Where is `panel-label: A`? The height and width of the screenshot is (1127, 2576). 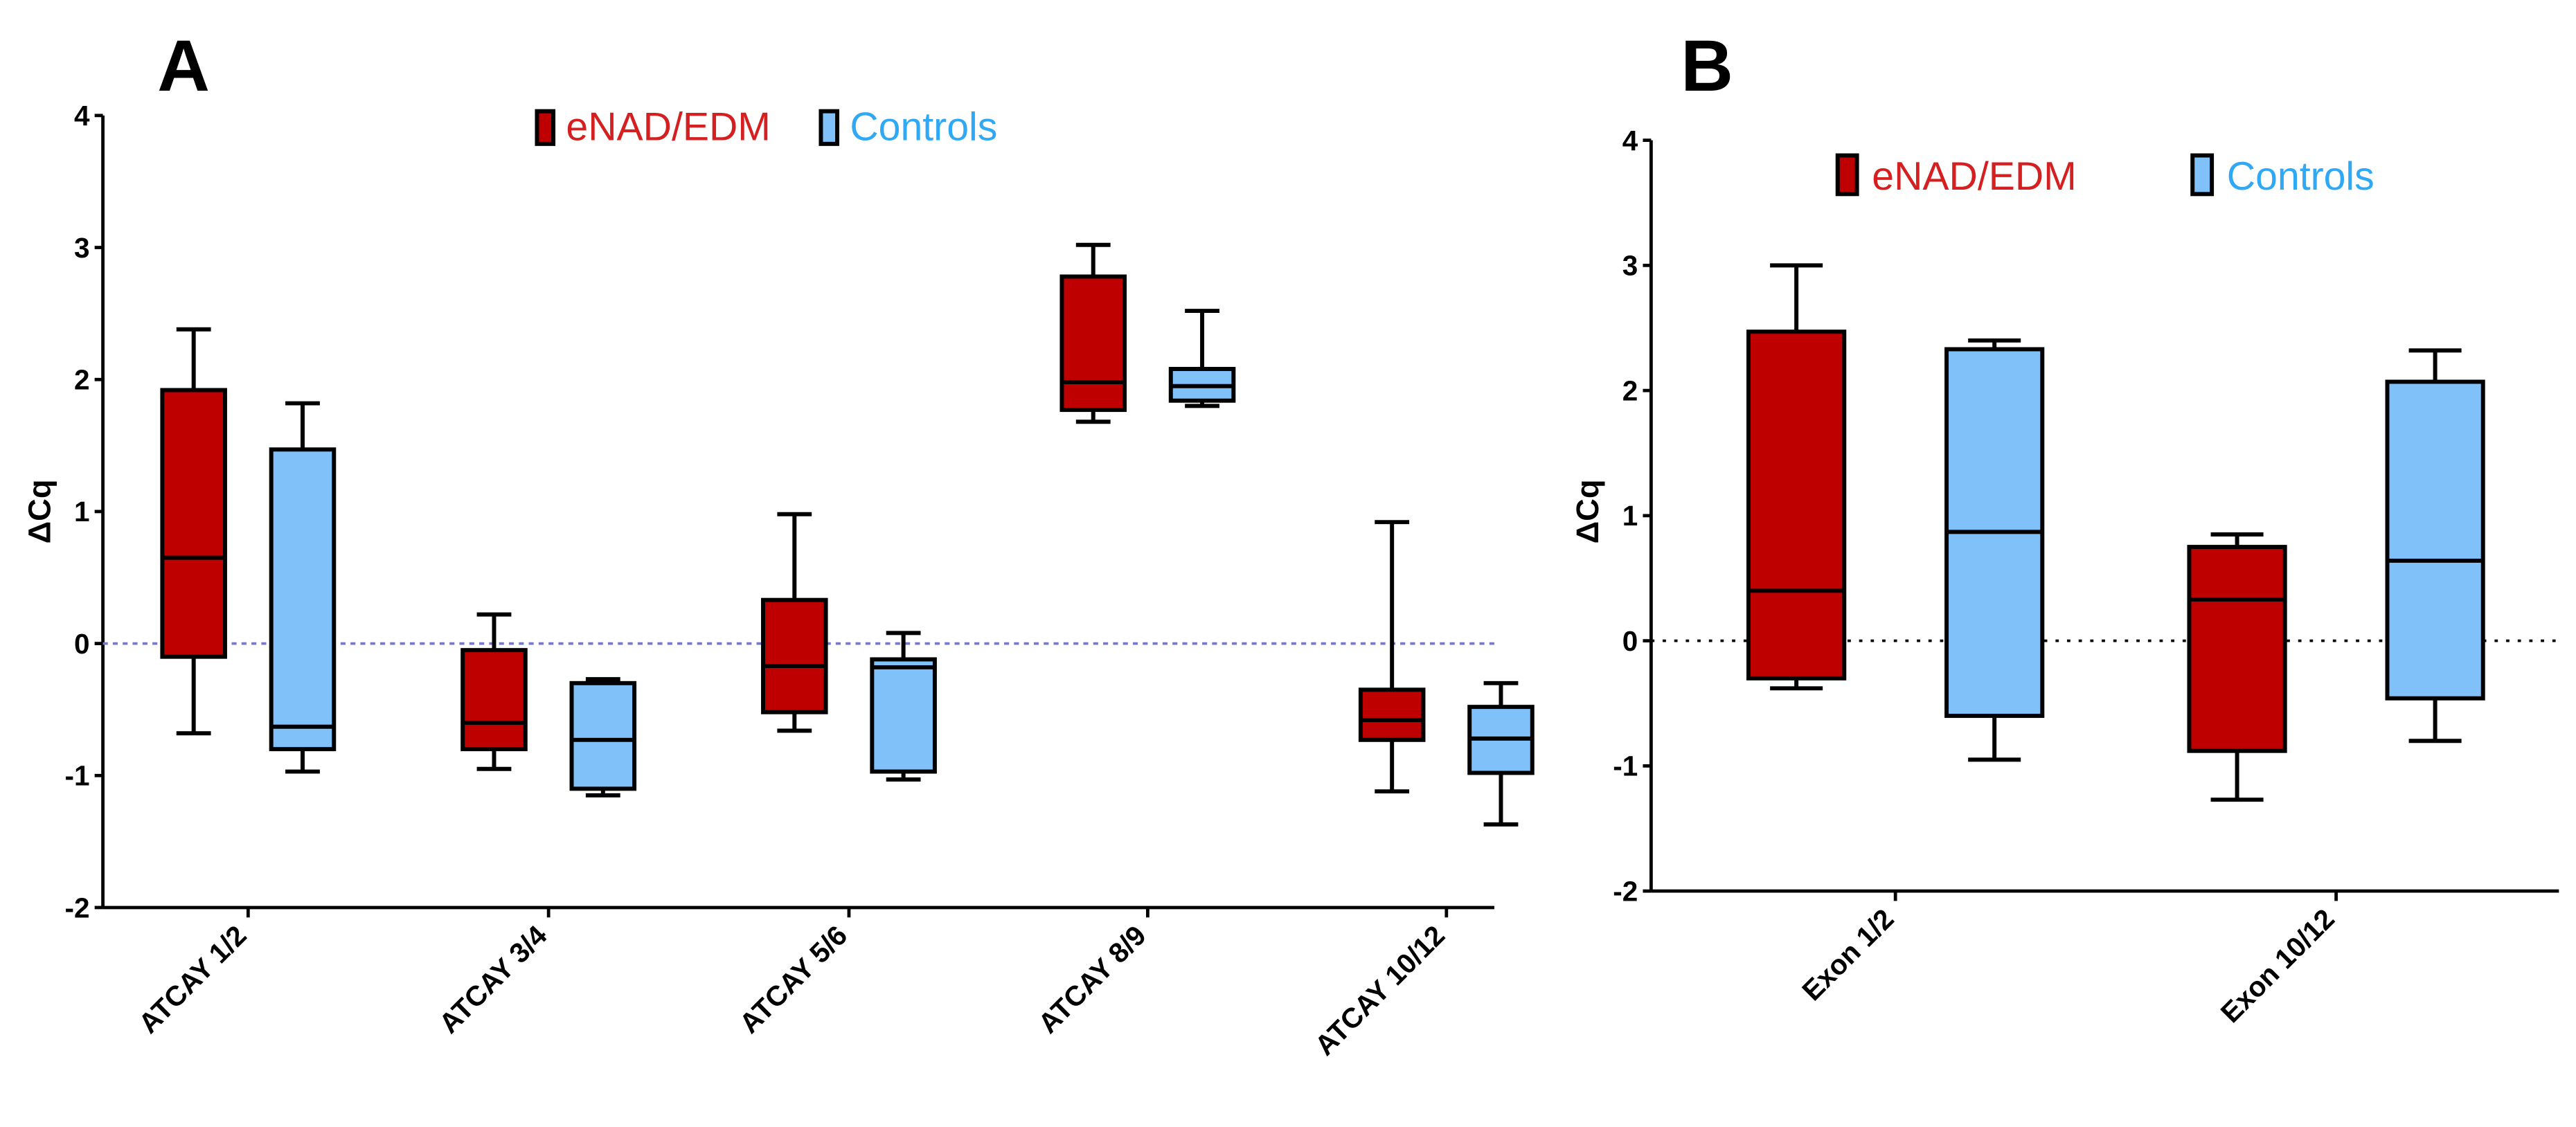
panel-label: A is located at coordinates (183, 66).